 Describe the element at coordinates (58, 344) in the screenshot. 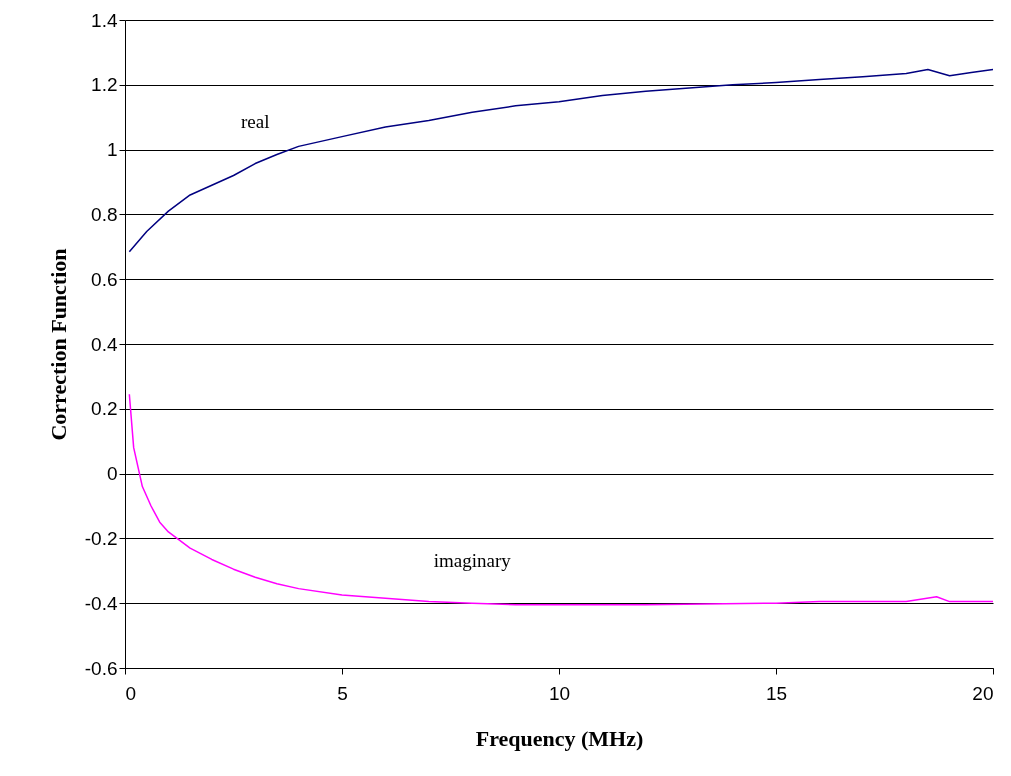

I see `y-axis-title: Correction Function` at that location.